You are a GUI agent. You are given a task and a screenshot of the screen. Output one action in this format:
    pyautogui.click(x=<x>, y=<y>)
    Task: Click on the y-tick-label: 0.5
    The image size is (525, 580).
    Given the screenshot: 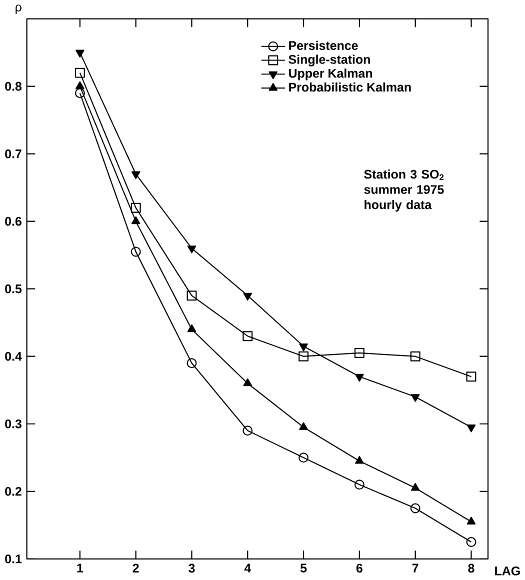 What is the action you would take?
    pyautogui.click(x=13, y=289)
    